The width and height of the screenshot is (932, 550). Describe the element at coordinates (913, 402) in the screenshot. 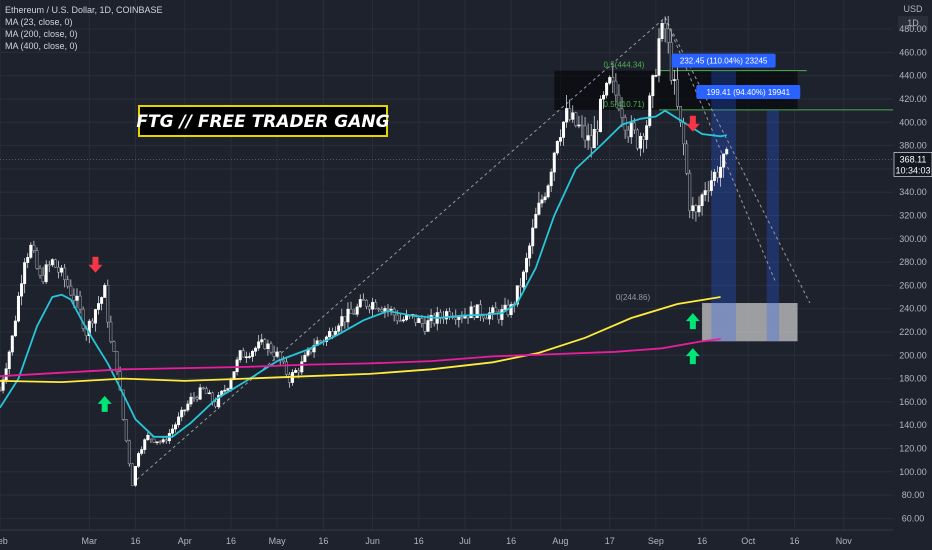

I see `price-tick-label: 160.00` at that location.